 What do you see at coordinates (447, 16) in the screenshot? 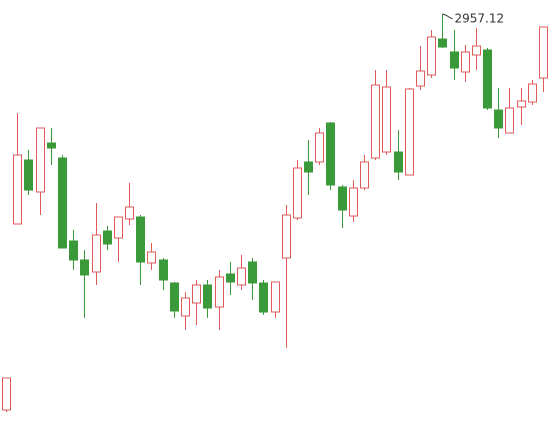
I see `max-marker` at bounding box center [447, 16].